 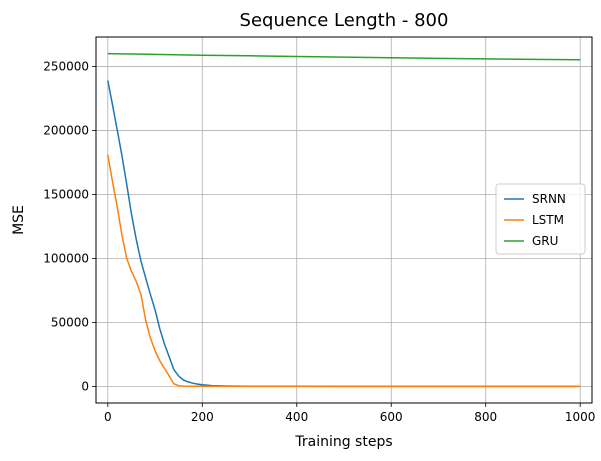 What do you see at coordinates (343, 442) in the screenshot?
I see `x-axis-label: Training steps` at bounding box center [343, 442].